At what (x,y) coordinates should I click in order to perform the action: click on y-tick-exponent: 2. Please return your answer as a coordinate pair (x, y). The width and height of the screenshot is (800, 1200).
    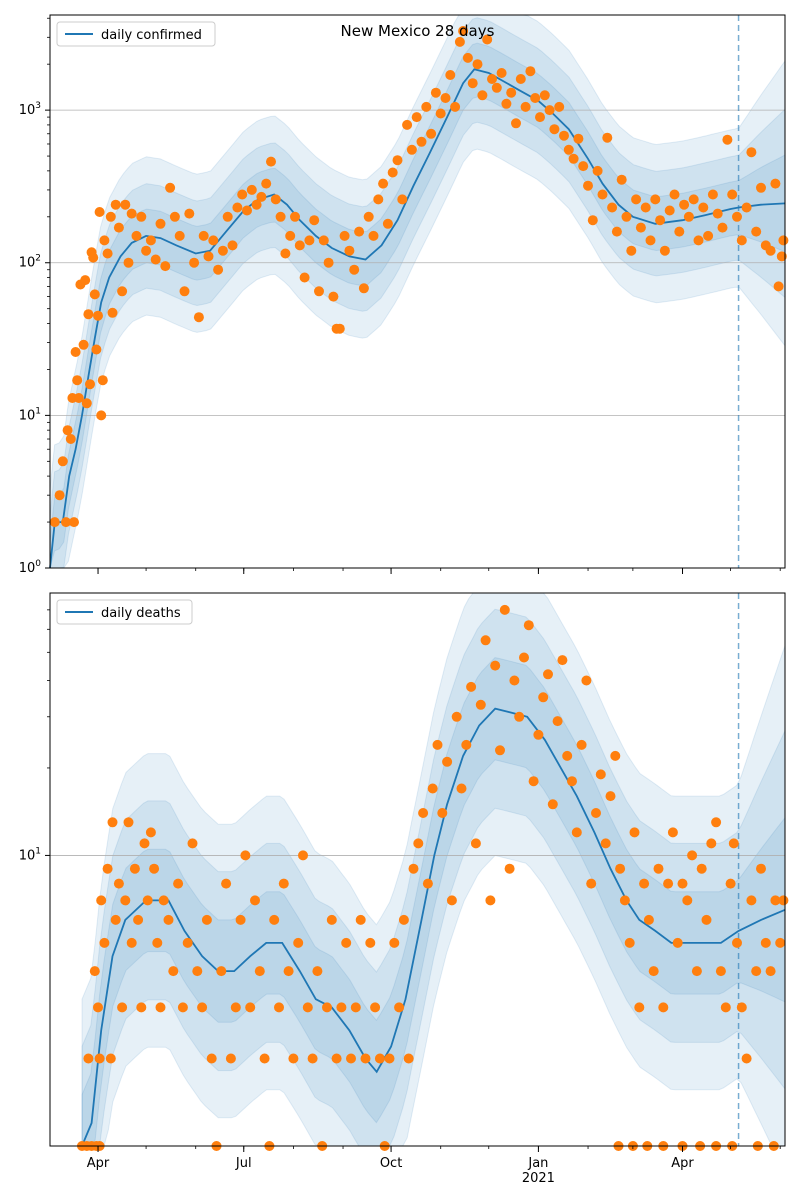
    Looking at the image, I should click on (38, 259).